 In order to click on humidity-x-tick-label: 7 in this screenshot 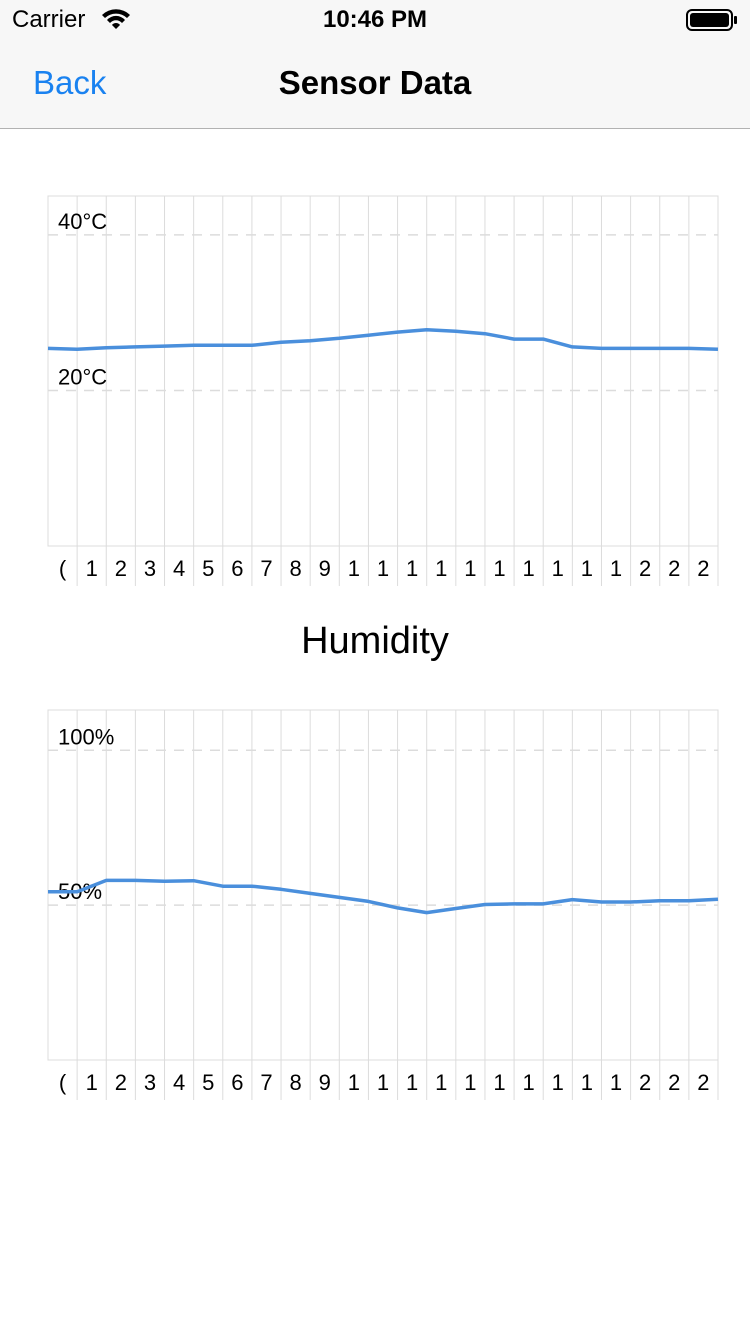, I will do `click(266, 1082)`.